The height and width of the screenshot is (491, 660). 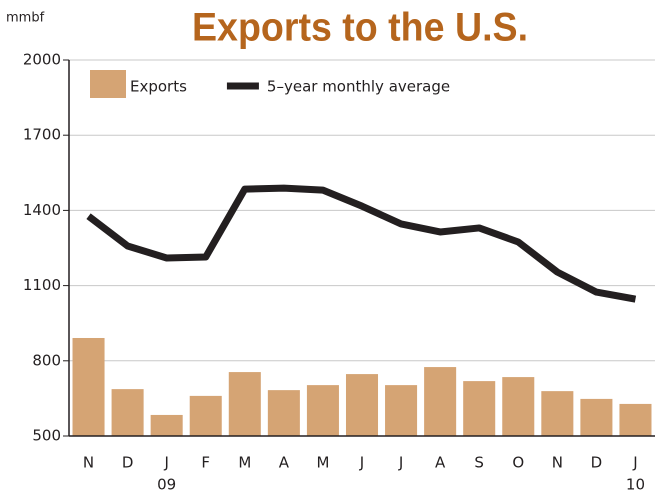 I want to click on x-tick-label: S, so click(x=479, y=463).